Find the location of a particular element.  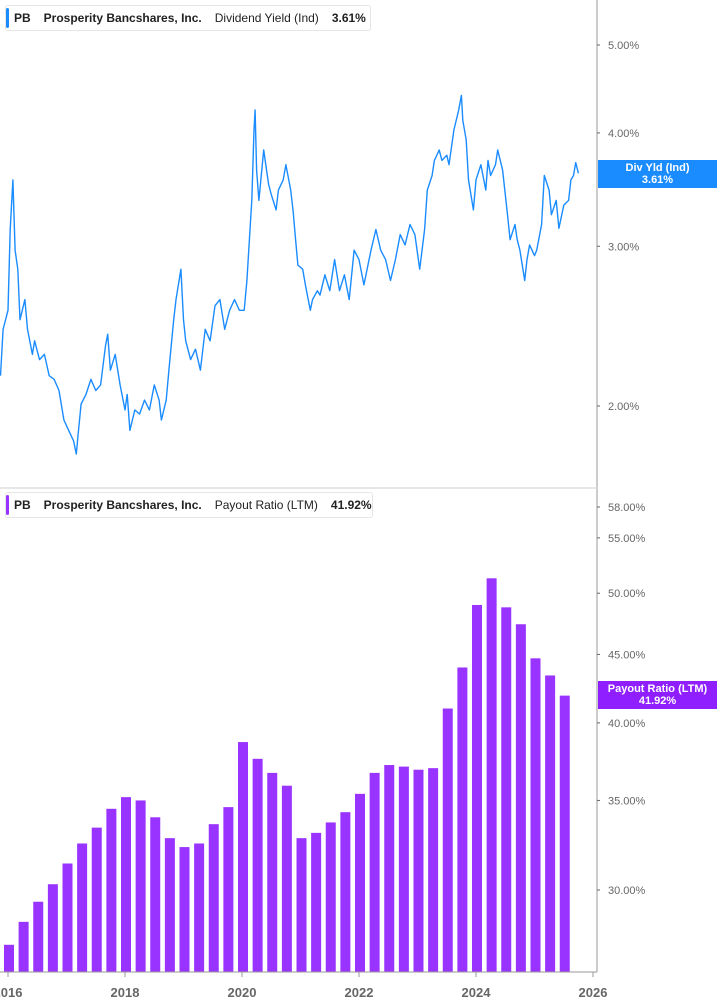

y-tick-label: 2.00% is located at coordinates (623, 407).